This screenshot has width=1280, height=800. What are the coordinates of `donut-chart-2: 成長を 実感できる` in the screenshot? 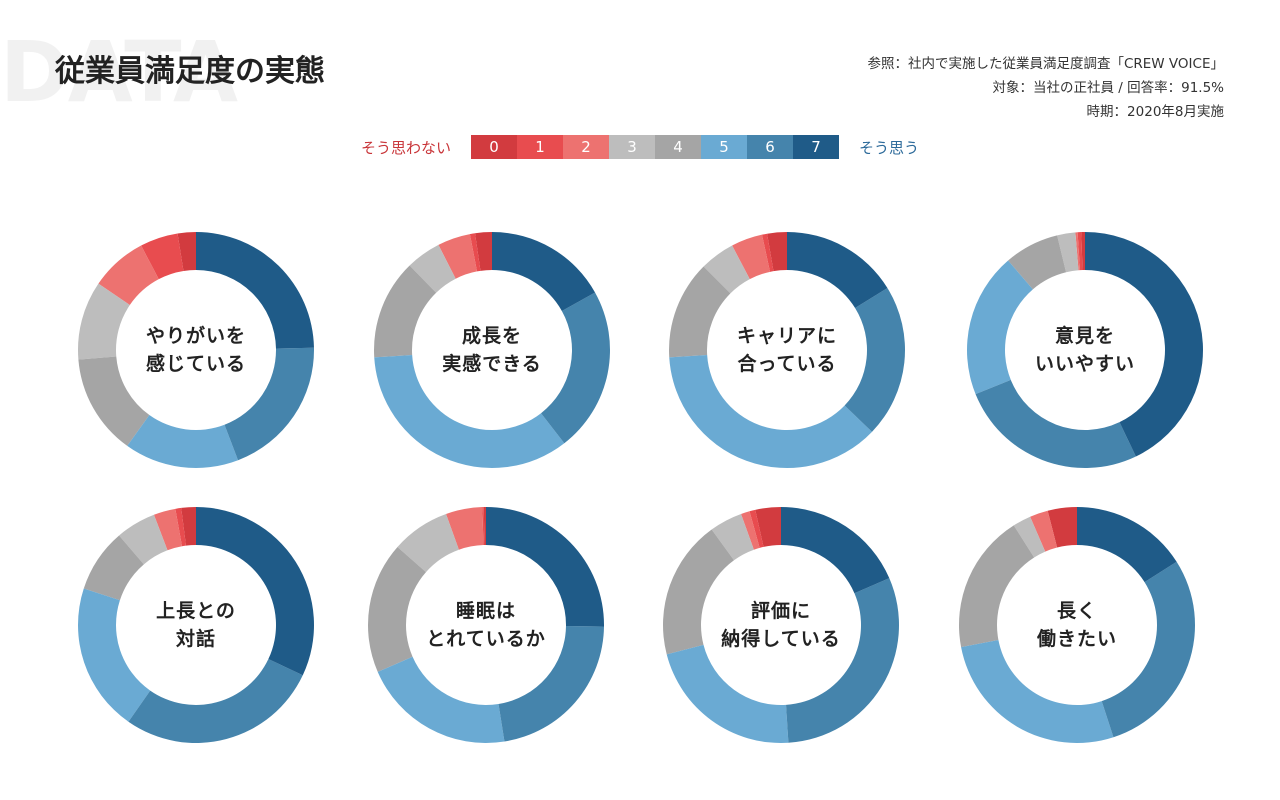 It's located at (492, 350).